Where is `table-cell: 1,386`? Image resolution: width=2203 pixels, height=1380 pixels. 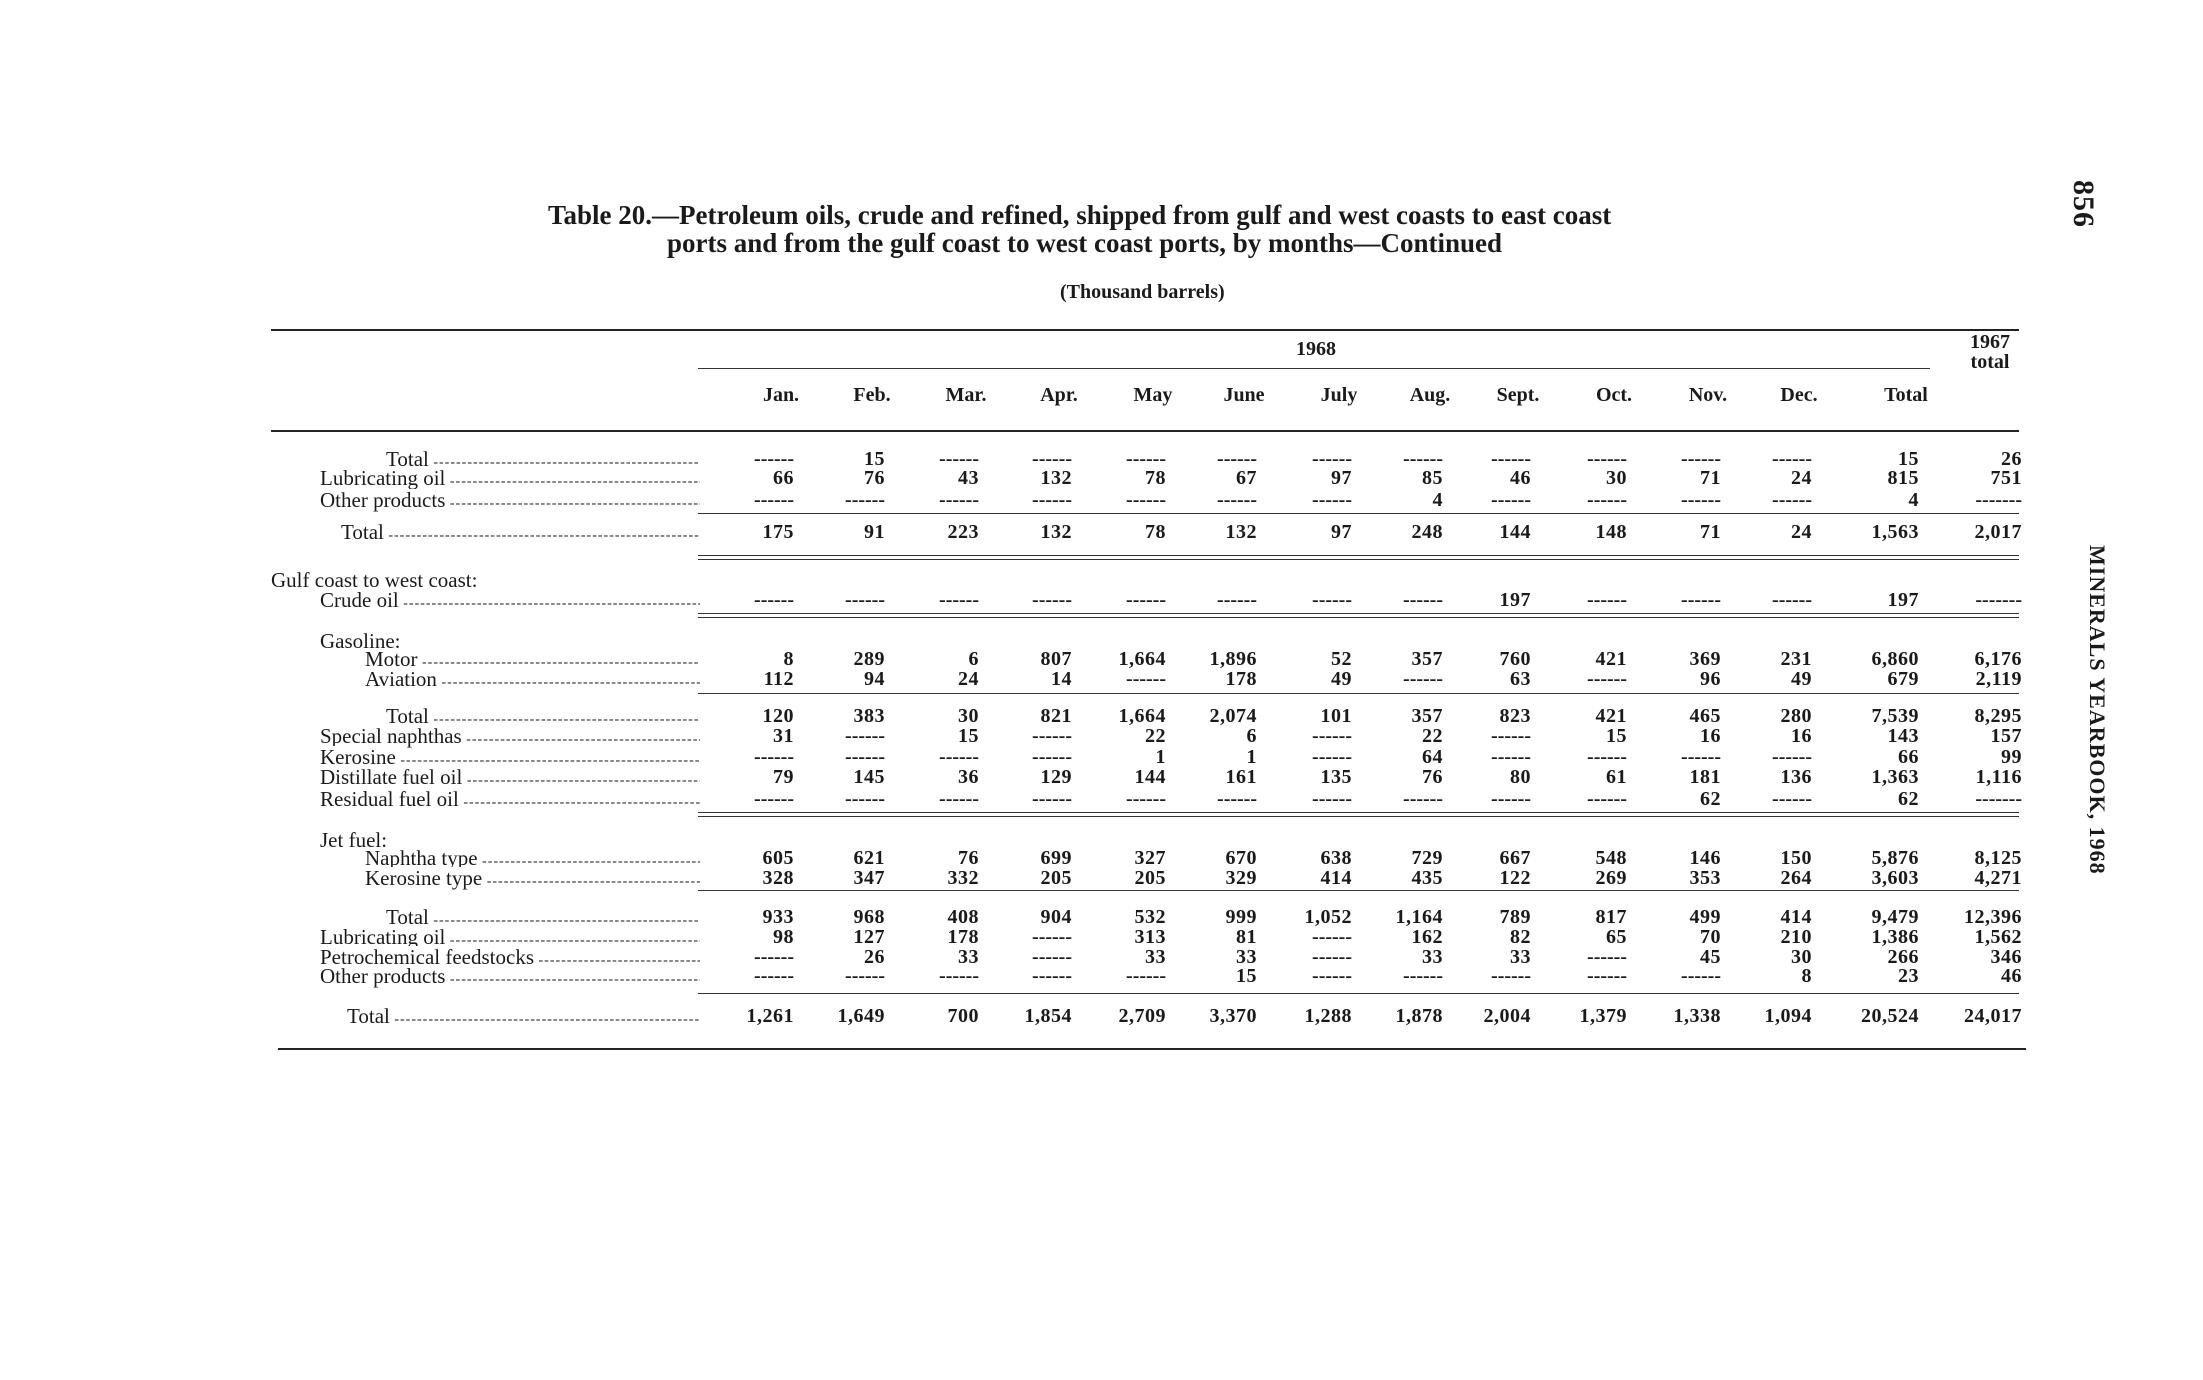
table-cell: 1,386 is located at coordinates (1895, 937).